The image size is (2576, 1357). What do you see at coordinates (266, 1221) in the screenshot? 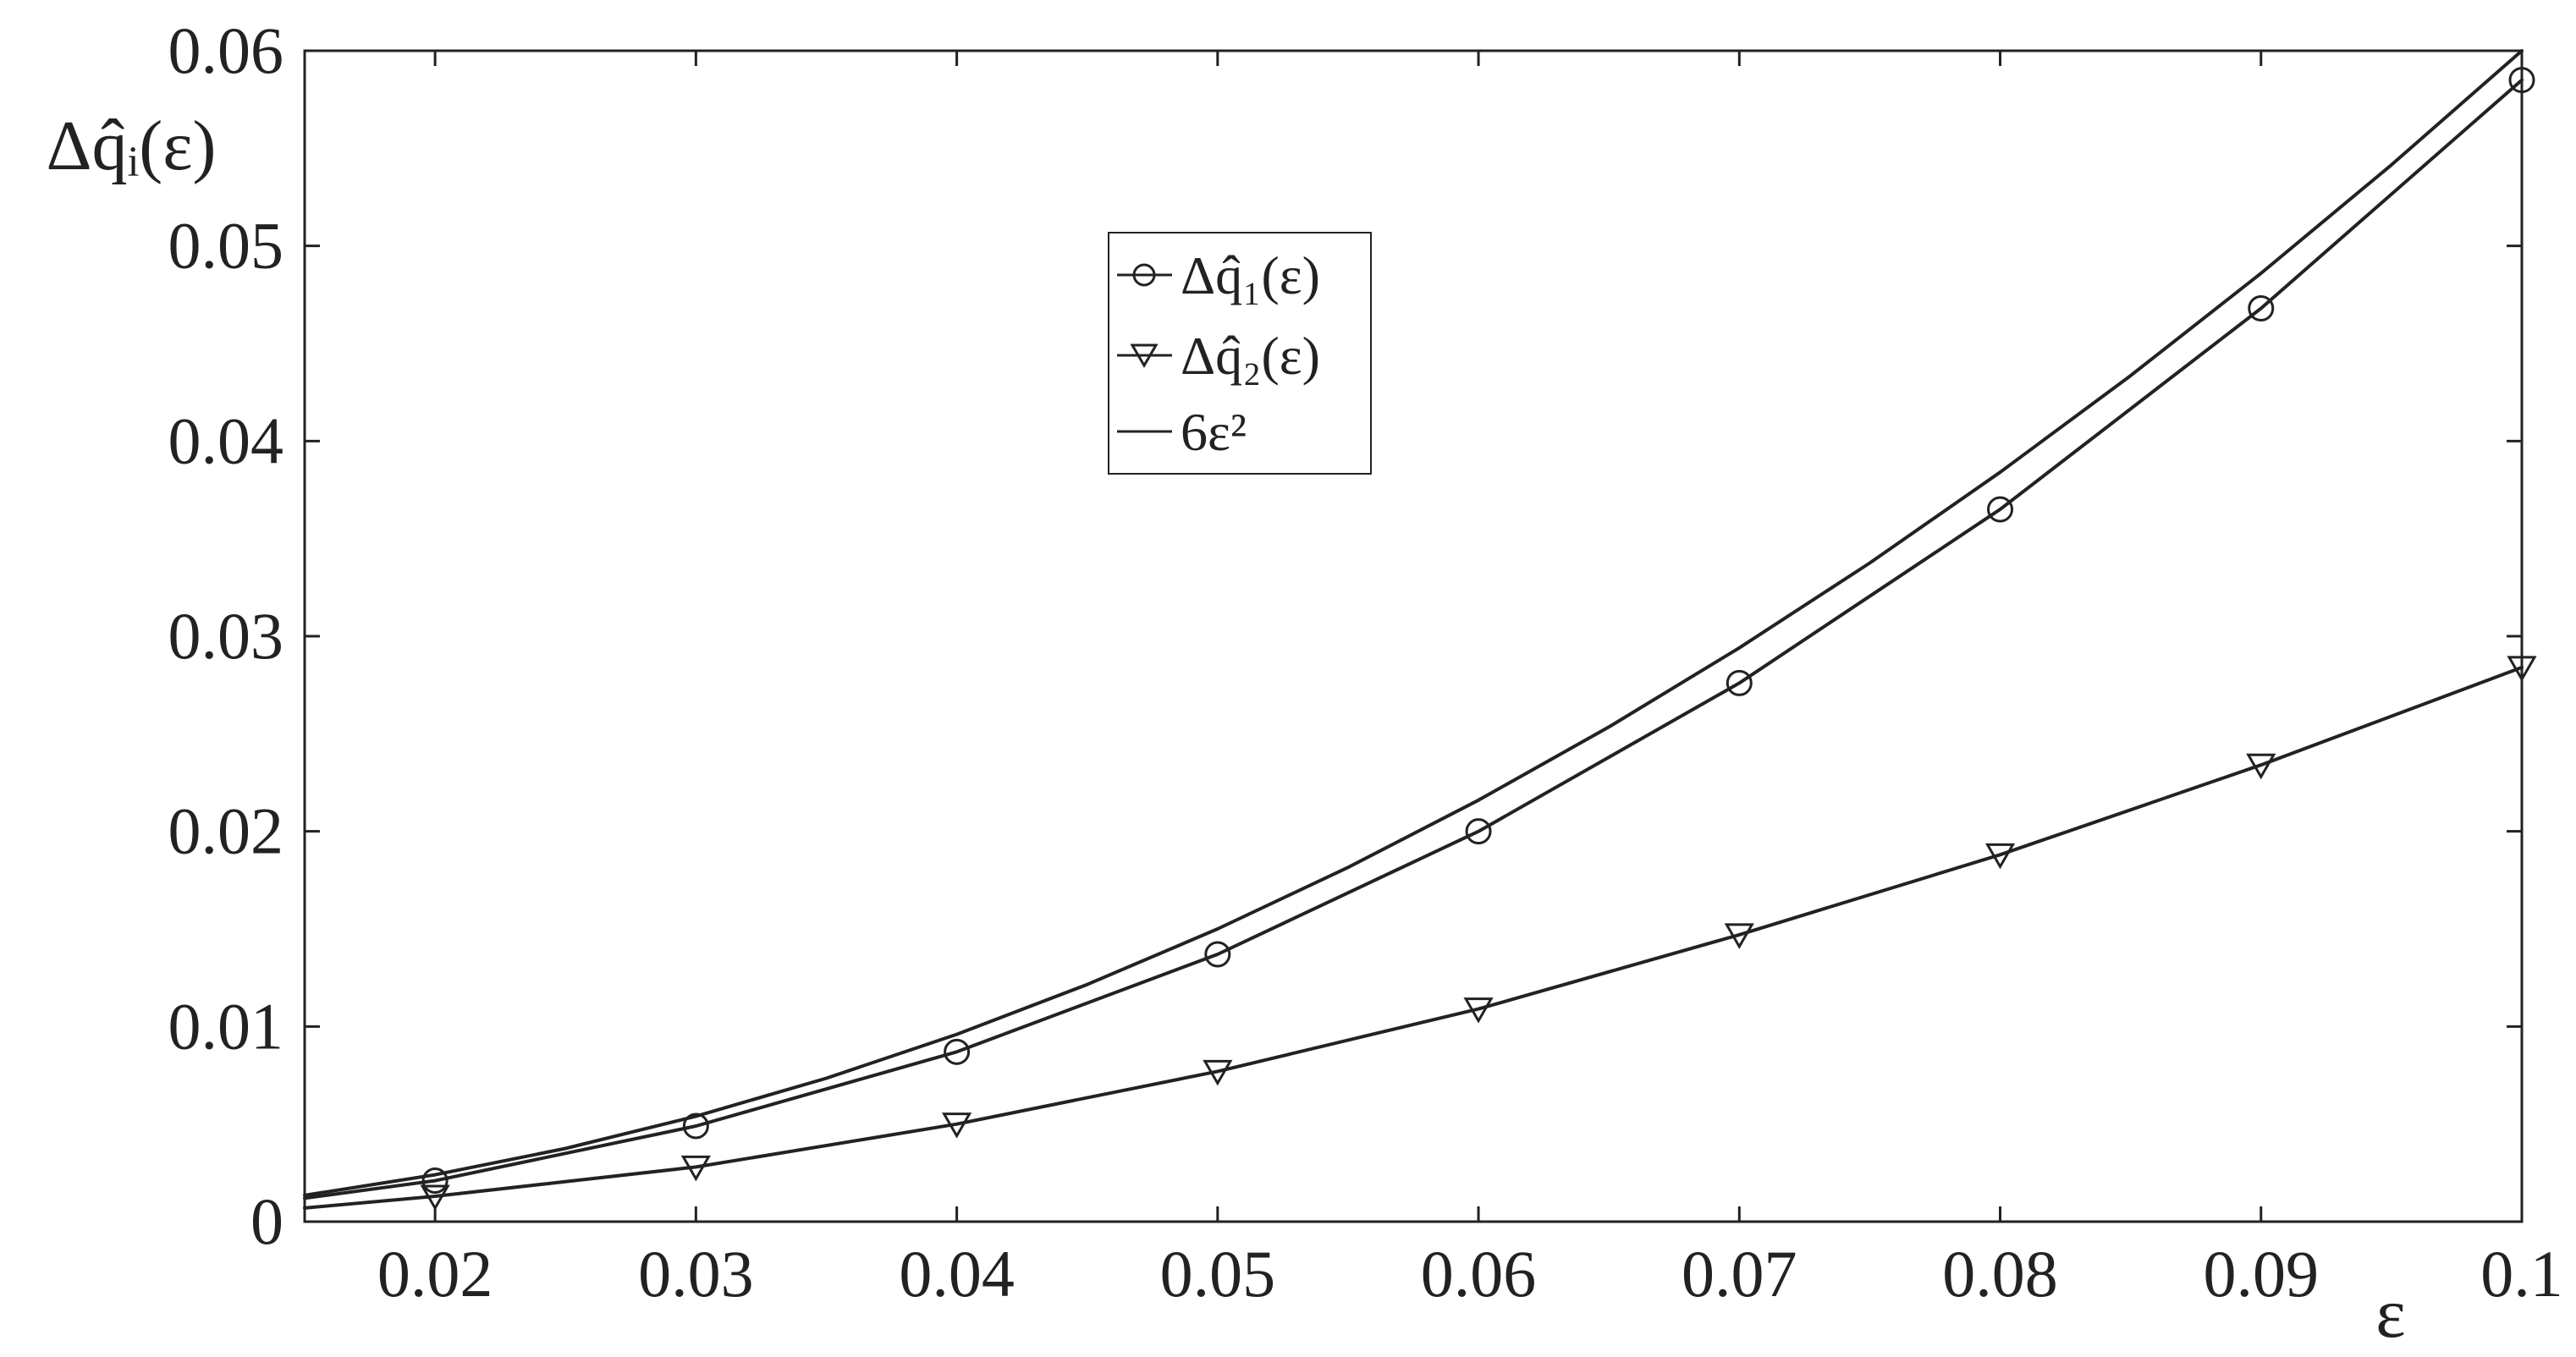
I see `y-tick-label: 0` at bounding box center [266, 1221].